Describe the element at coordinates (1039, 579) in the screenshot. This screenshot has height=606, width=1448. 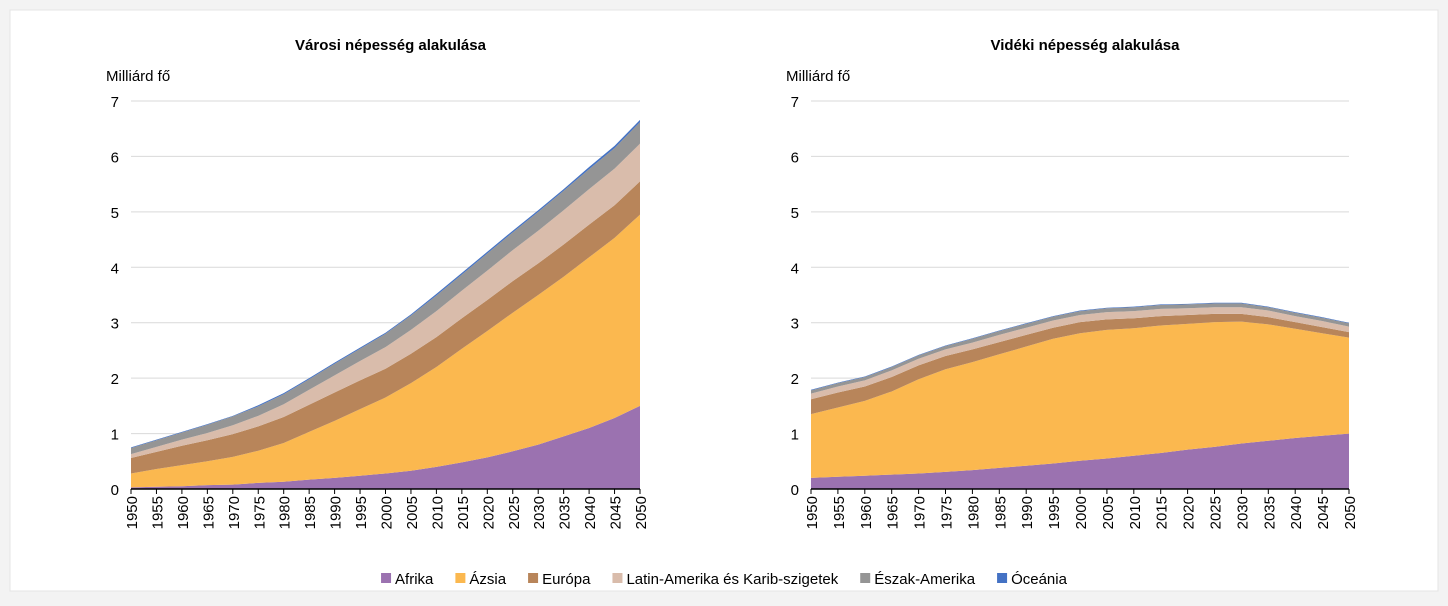
I see `legend-label: Óceánia` at that location.